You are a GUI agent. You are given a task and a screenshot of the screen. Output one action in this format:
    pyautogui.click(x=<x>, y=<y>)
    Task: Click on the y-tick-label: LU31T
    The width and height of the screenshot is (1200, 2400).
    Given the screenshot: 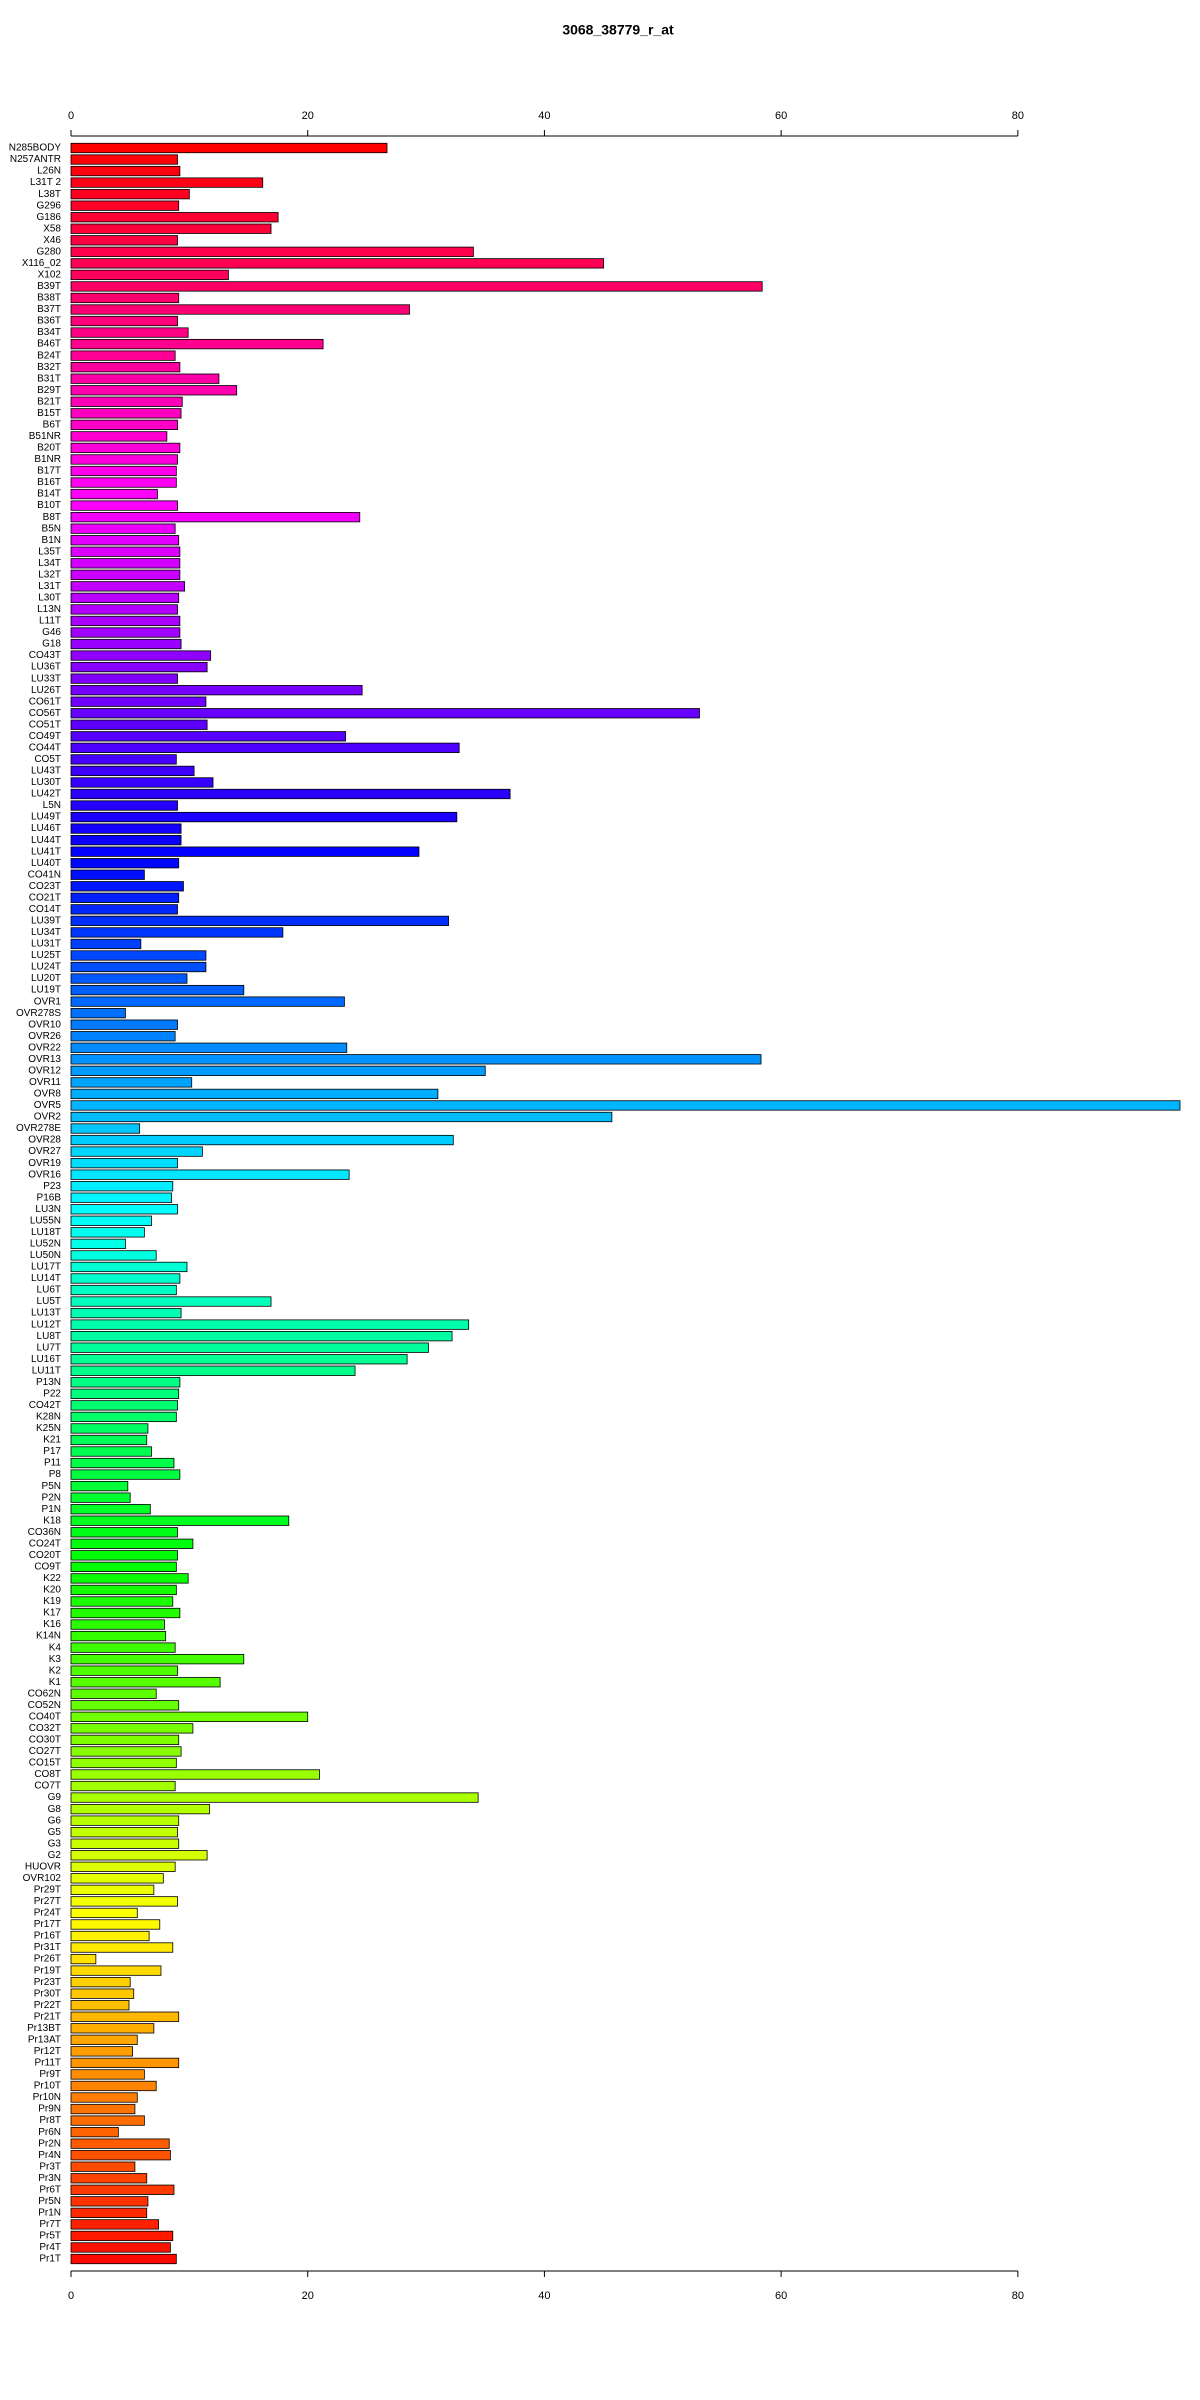 What is the action you would take?
    pyautogui.click(x=46, y=944)
    